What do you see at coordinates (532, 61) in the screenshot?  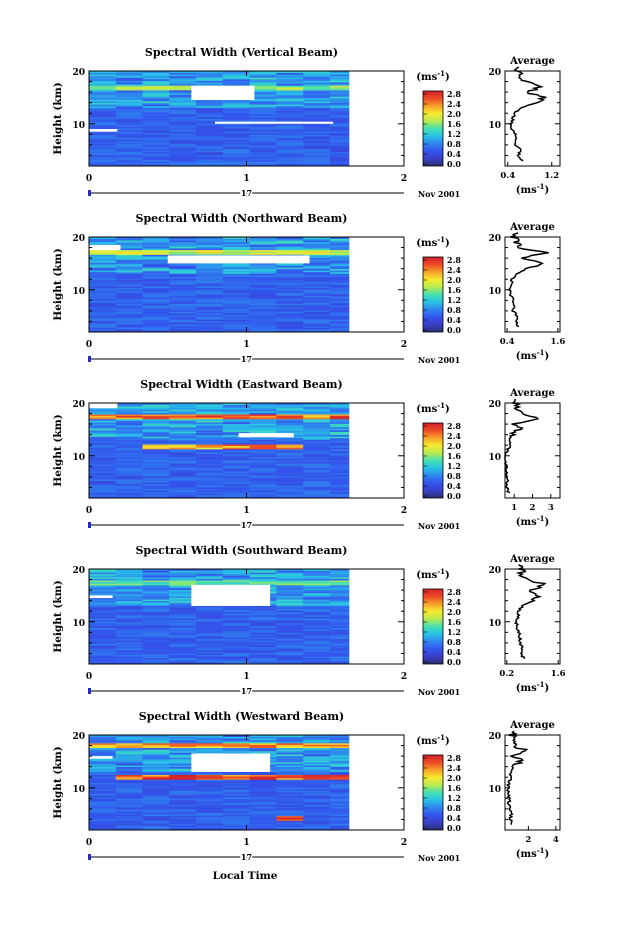 I see `average-title: Average` at bounding box center [532, 61].